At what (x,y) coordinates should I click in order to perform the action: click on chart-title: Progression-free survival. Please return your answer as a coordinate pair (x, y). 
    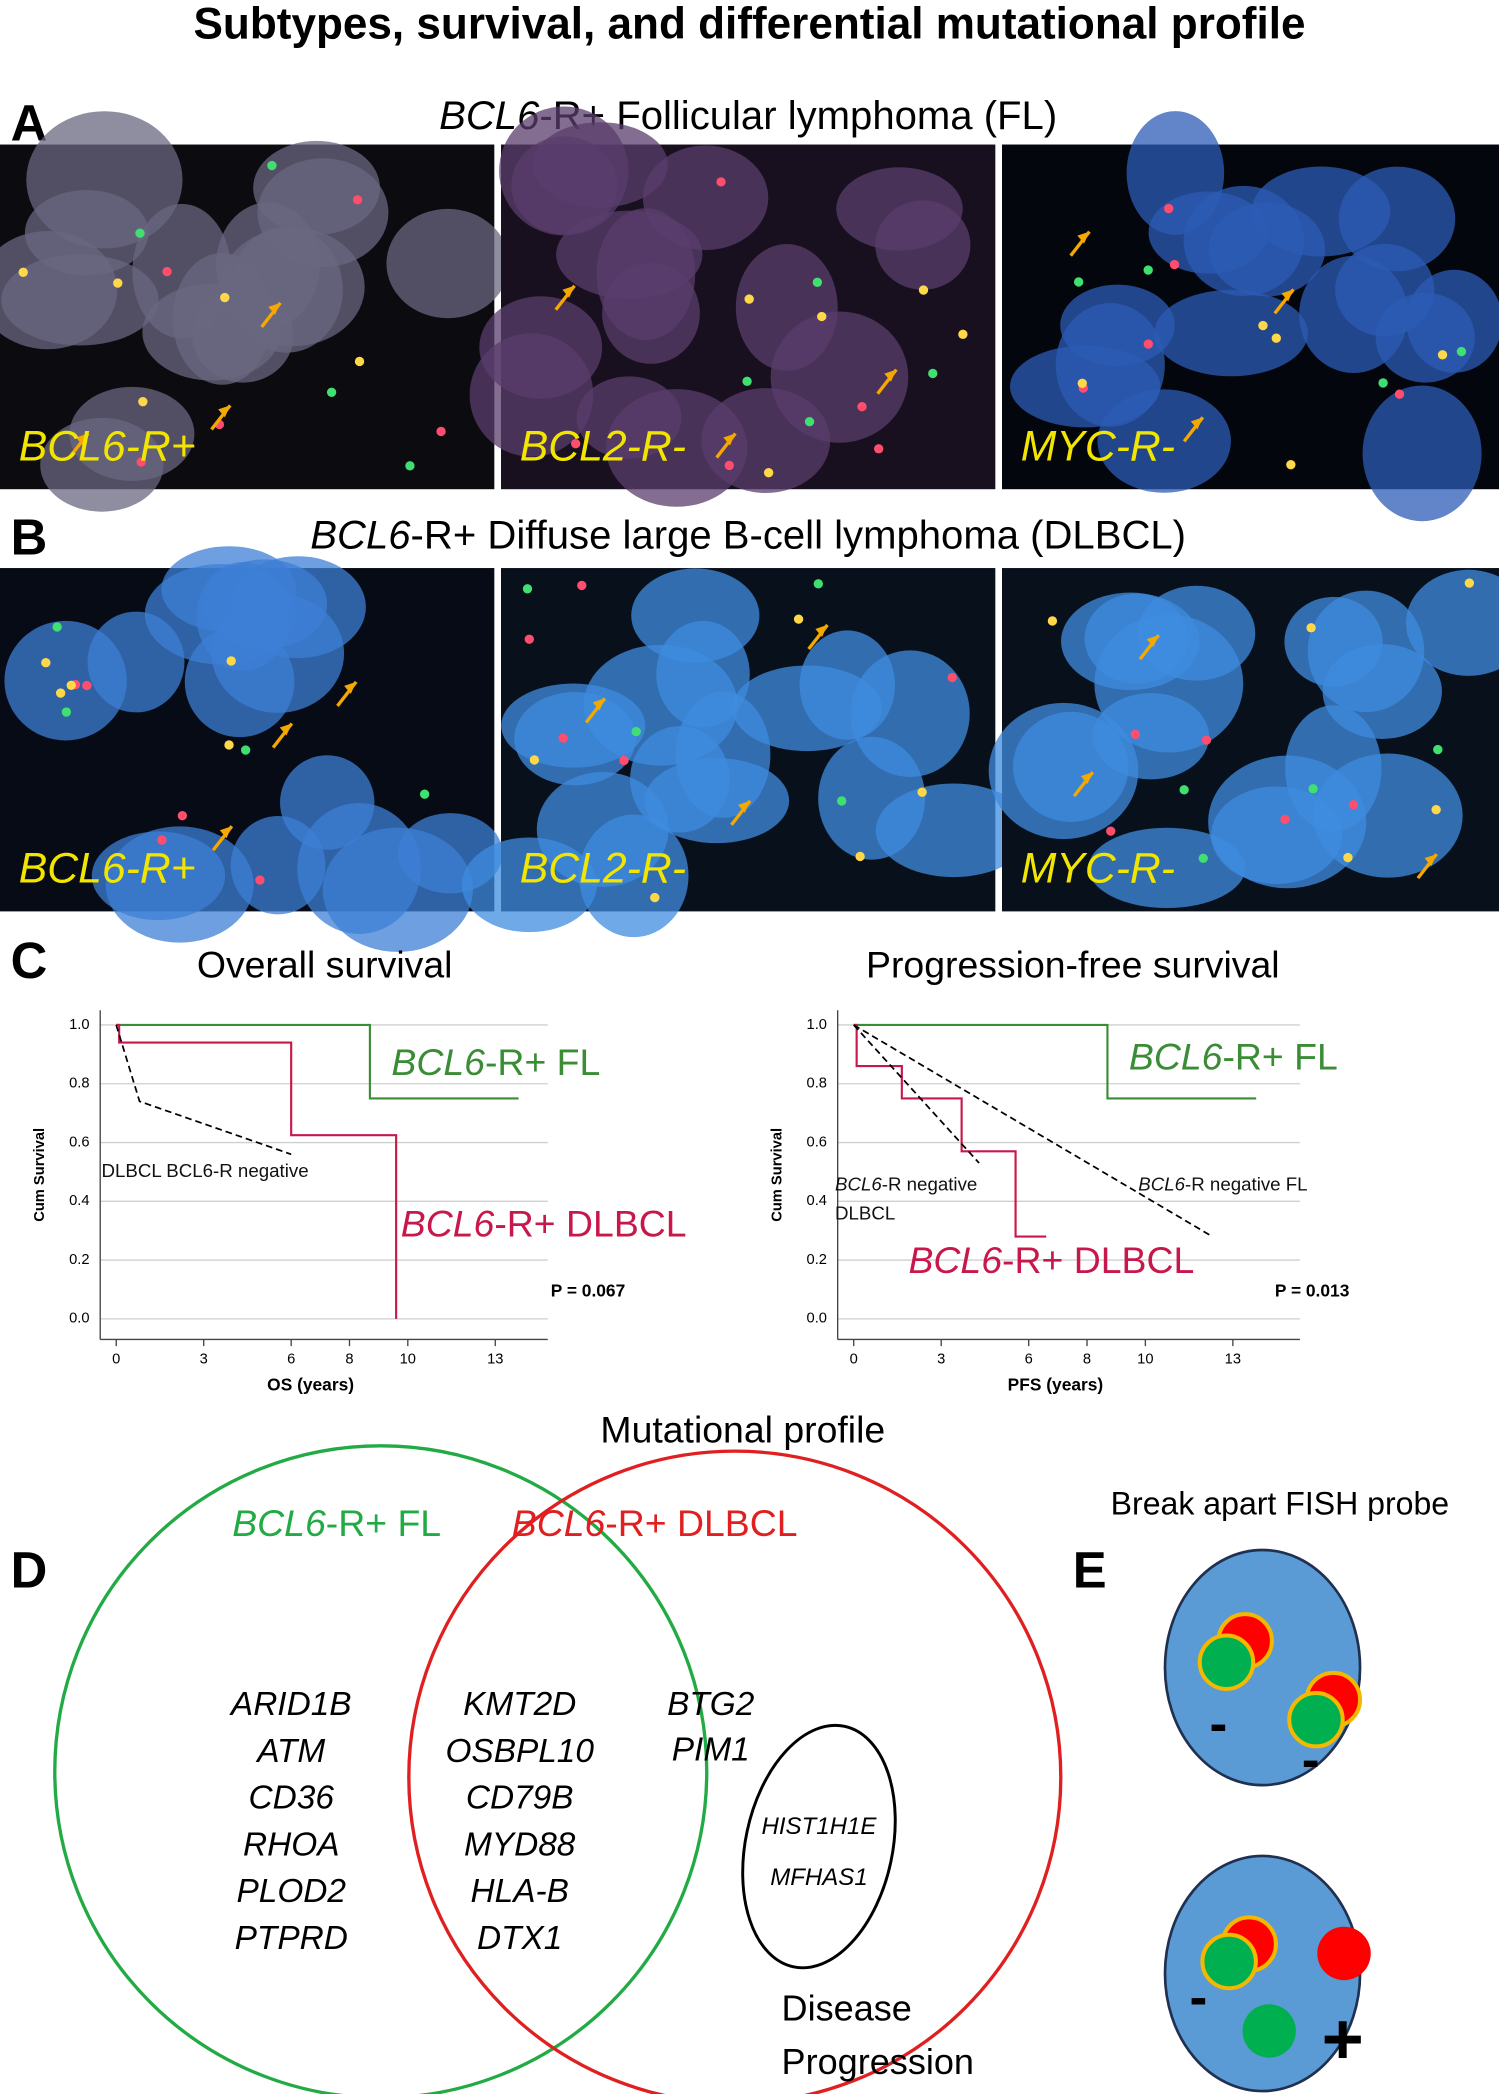
    Looking at the image, I should click on (1073, 964).